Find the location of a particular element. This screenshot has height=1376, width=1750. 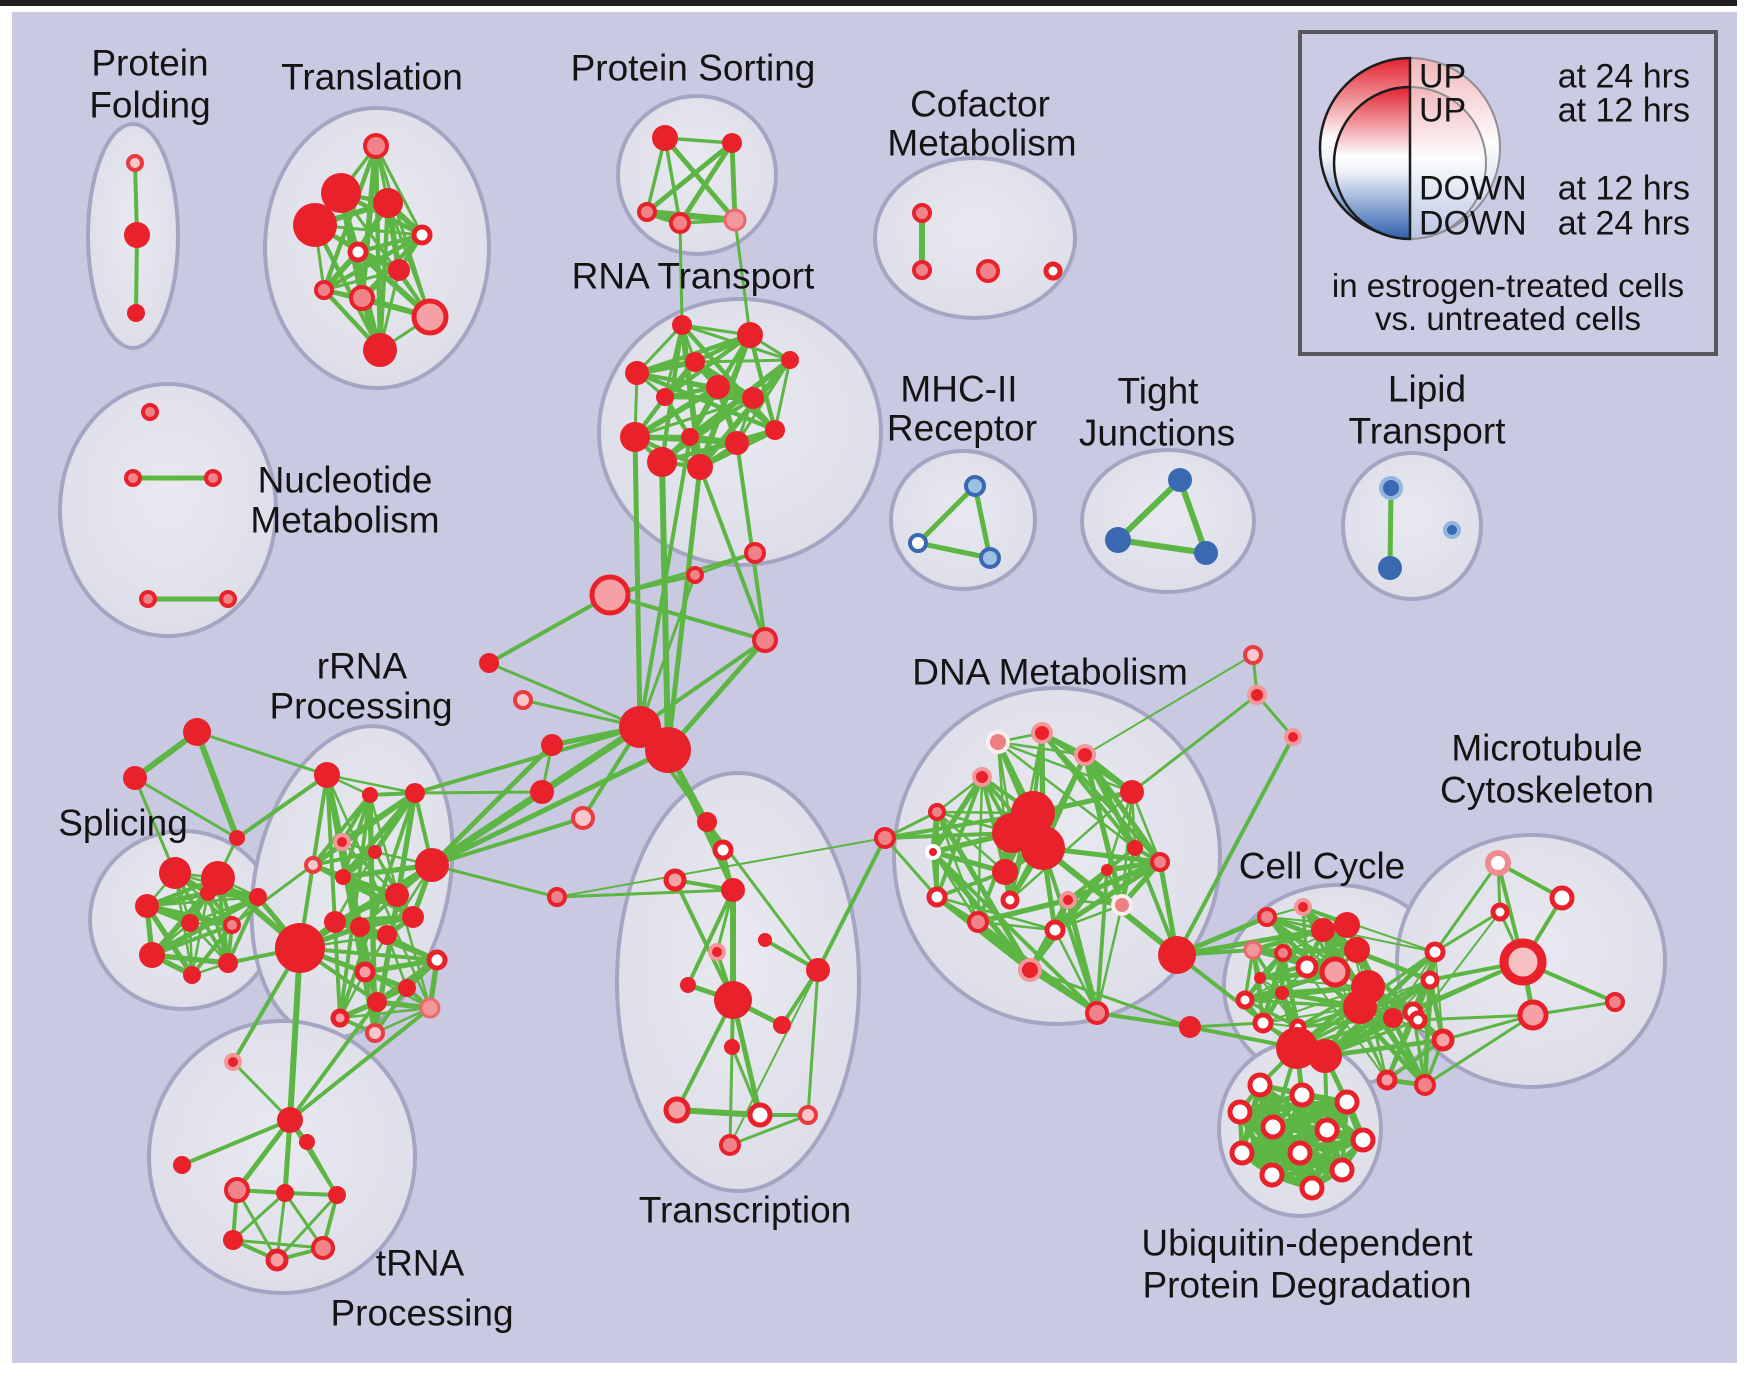

cluster-label-ub: Protein Degradation is located at coordinates (1306, 1285).